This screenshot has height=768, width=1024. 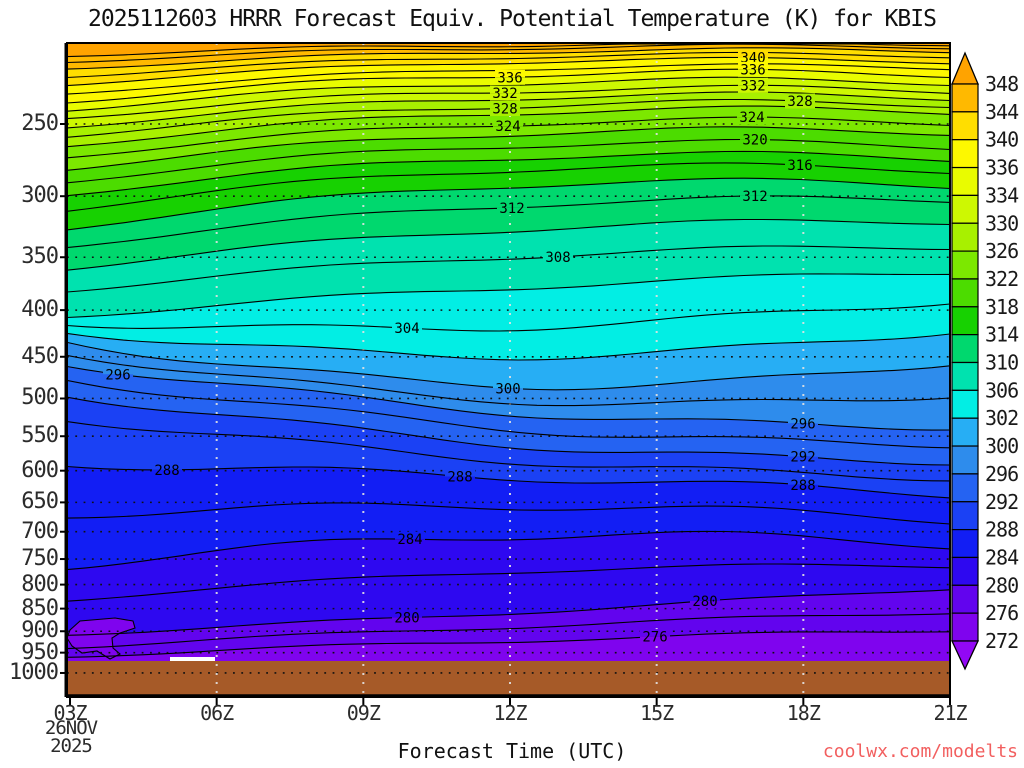 What do you see at coordinates (40, 652) in the screenshot?
I see `pressure-tick-label: 950` at bounding box center [40, 652].